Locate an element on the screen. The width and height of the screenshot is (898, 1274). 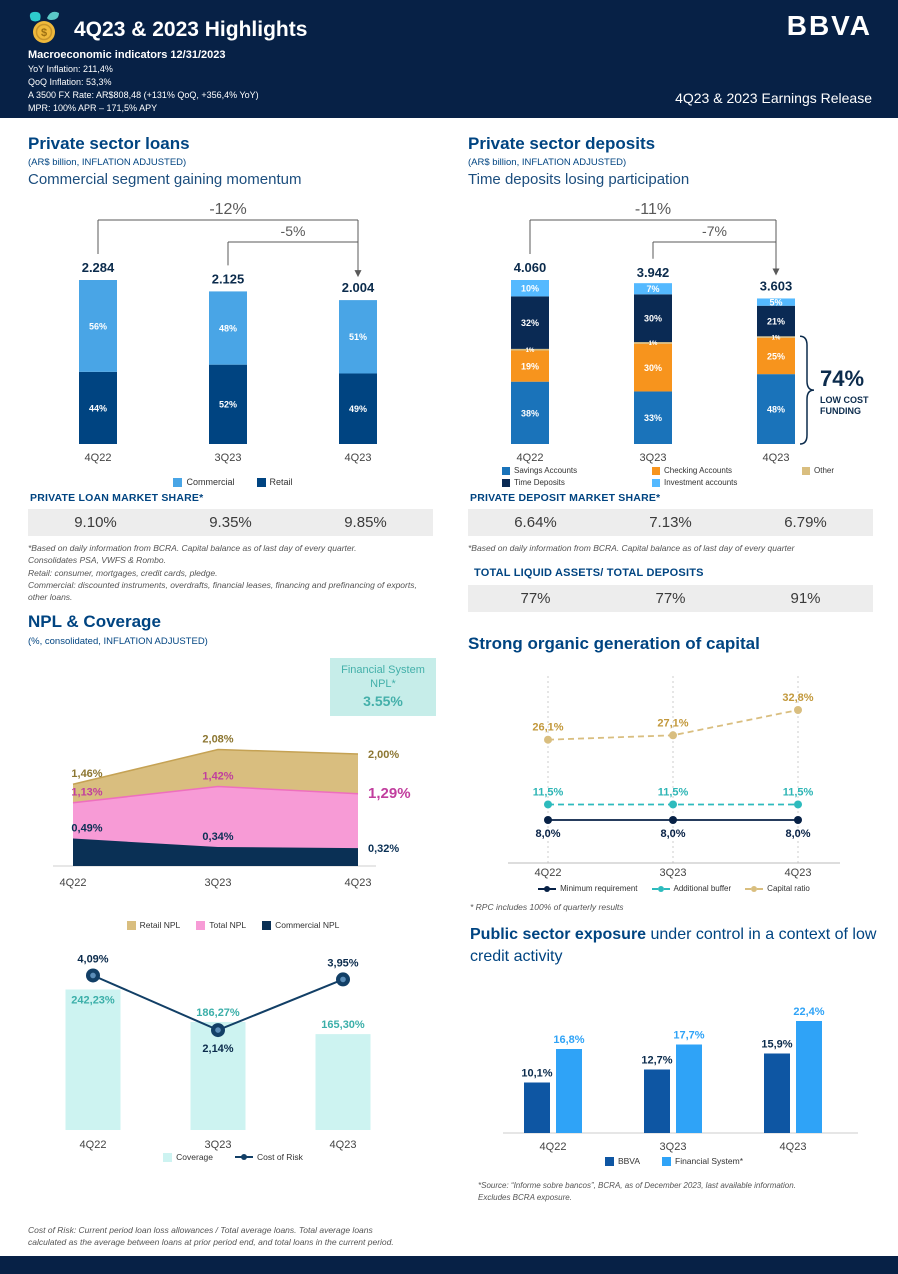
npl-legend: Retail NPL Total NPL Commercial NPL is located at coordinates (233, 925).